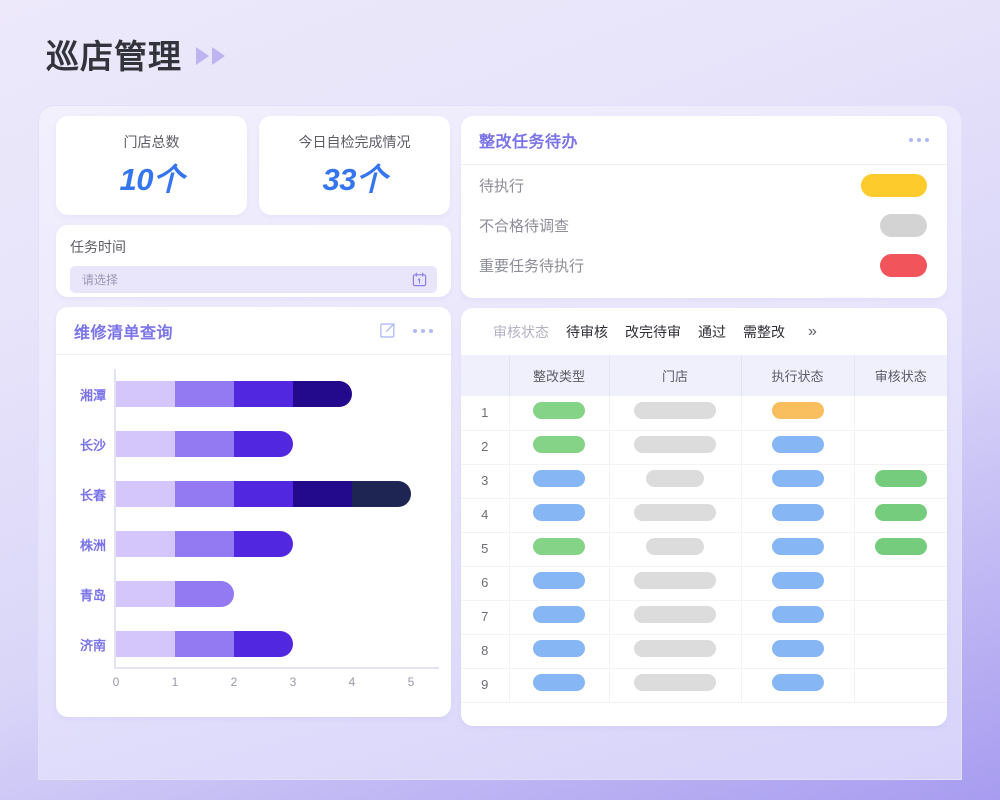  What do you see at coordinates (704, 185) in the screenshot?
I see `todo-row: 待执行` at bounding box center [704, 185].